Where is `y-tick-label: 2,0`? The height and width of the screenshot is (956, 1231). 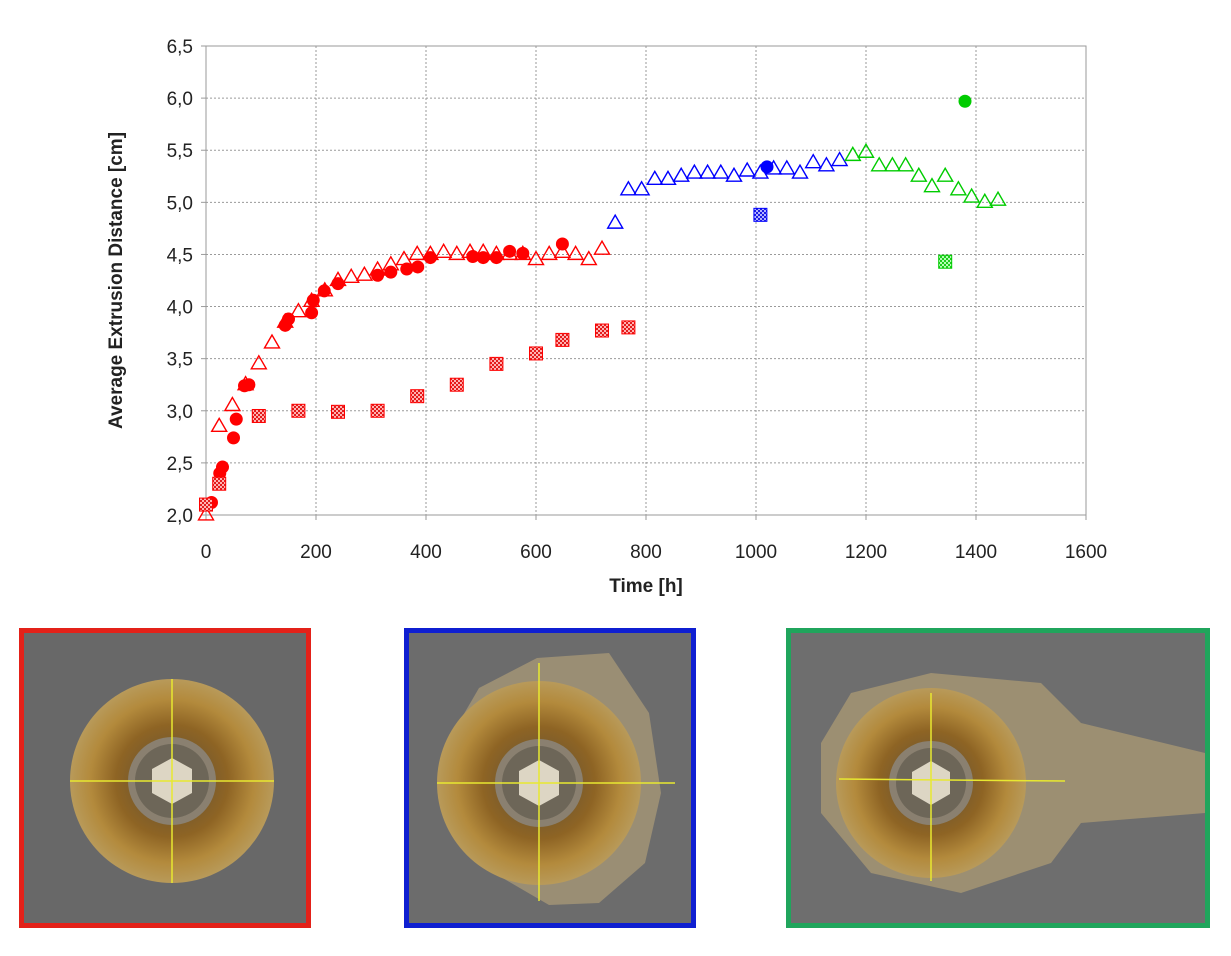 y-tick-label: 2,0 is located at coordinates (180, 516).